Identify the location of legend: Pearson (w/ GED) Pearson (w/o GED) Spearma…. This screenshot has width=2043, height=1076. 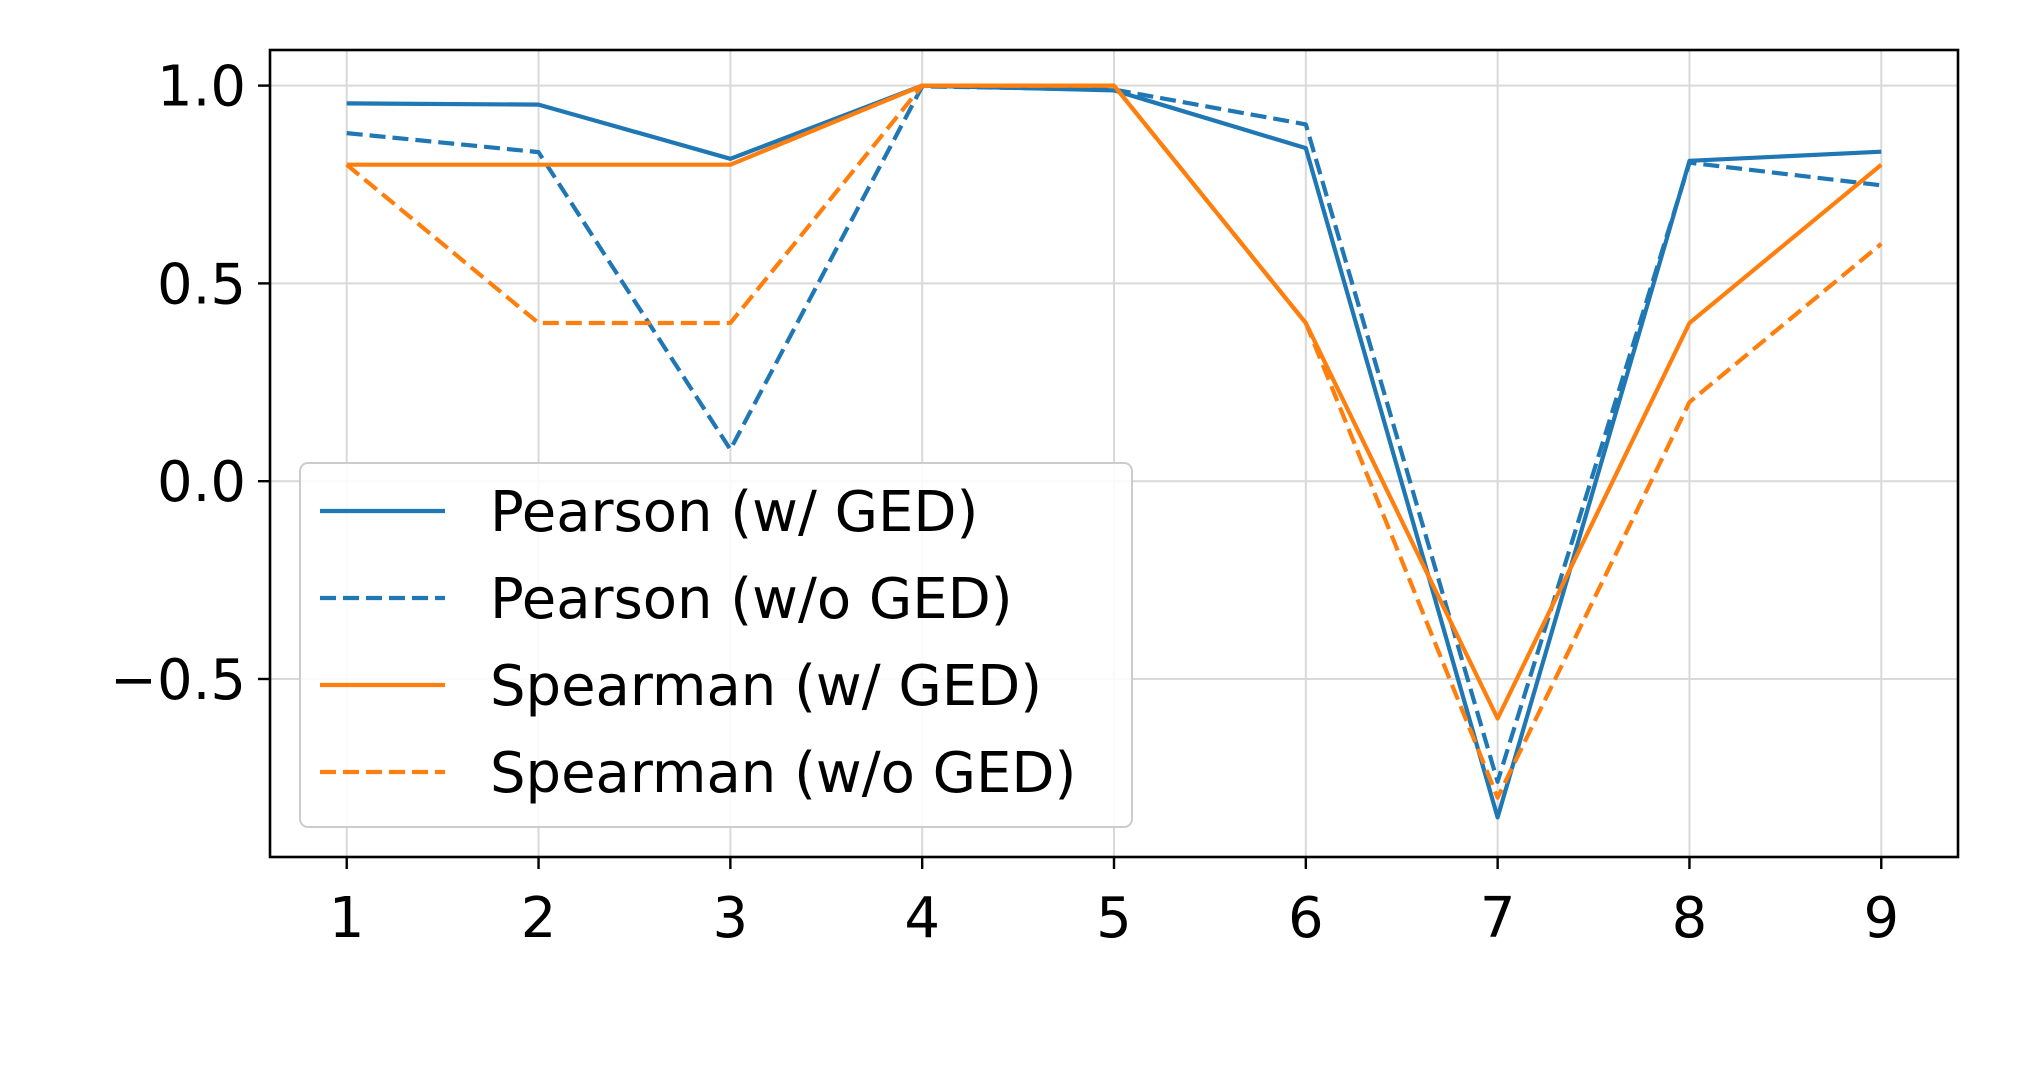
(716, 645).